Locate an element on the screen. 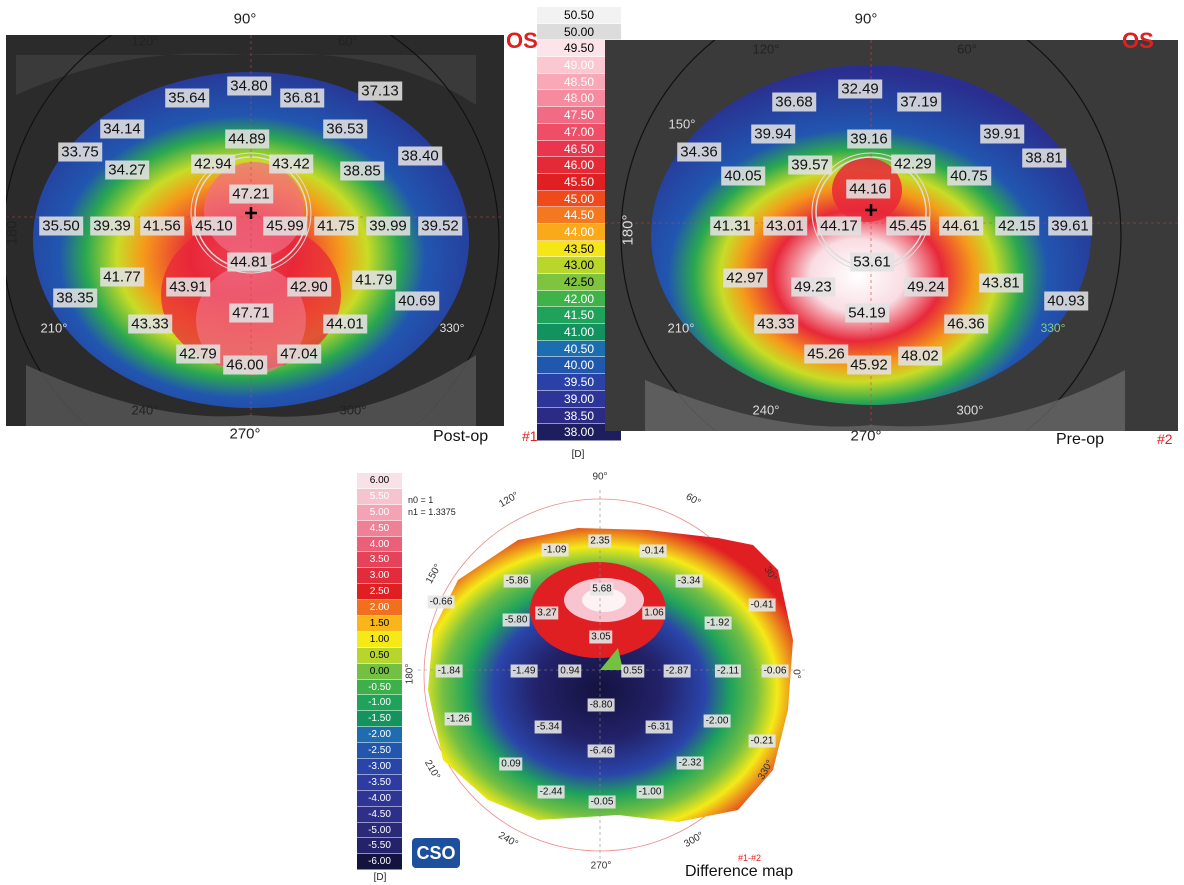 This screenshot has width=1184, height=885. diff-value: -5.34 is located at coordinates (548, 727).